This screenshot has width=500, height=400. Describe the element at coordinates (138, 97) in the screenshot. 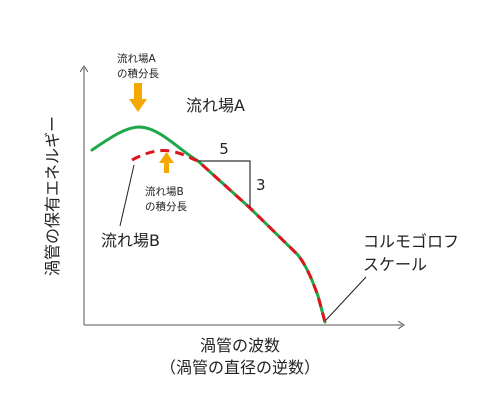

I see `peak-a-arrow` at that location.